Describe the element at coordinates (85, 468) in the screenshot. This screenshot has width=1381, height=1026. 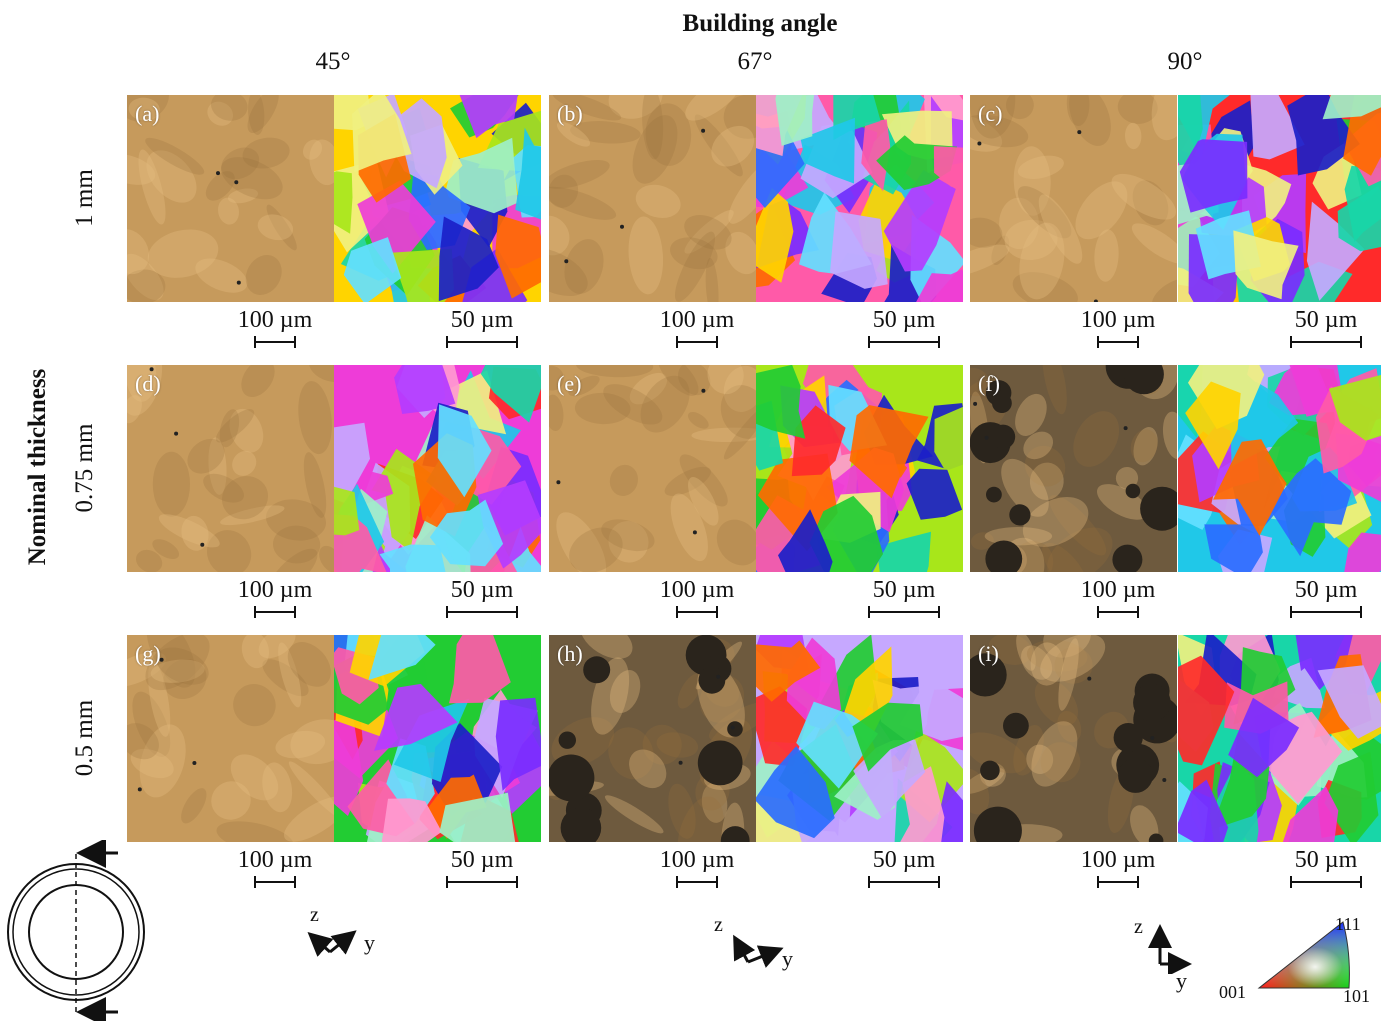
I see `row-header-075mm: 0.75 mm` at that location.